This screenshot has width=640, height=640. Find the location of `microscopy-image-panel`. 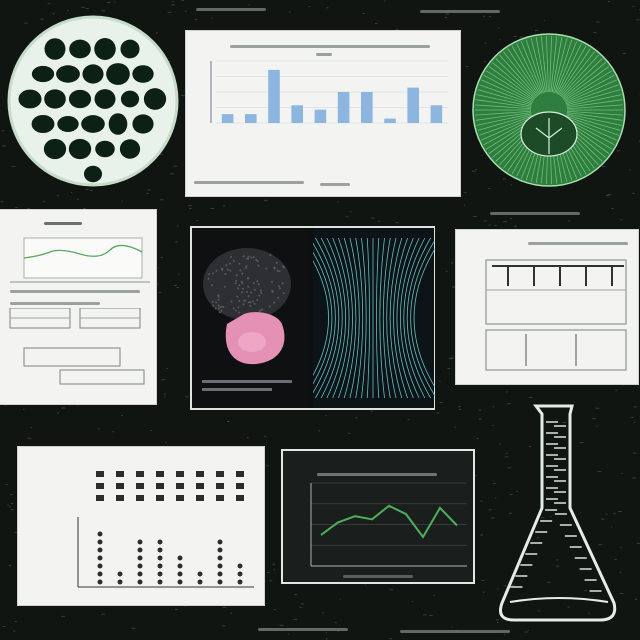

microscopy-image-panel is located at coordinates (312, 318).